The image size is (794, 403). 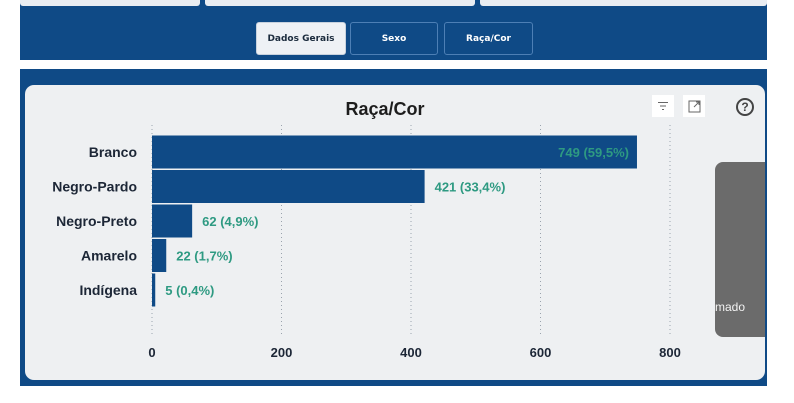 I want to click on tab-raca-cor: Raça/Cor, so click(x=488, y=38).